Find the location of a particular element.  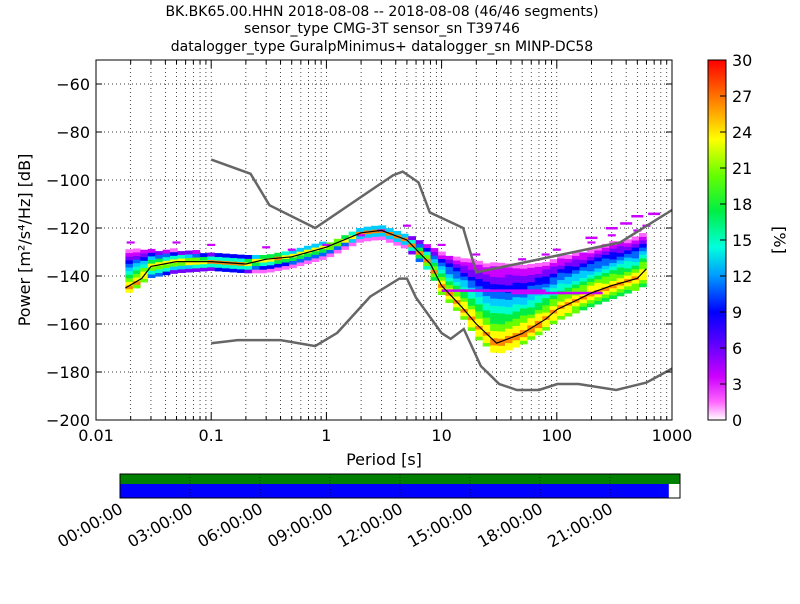

colorbar-tick-label: 24 is located at coordinates (742, 132).